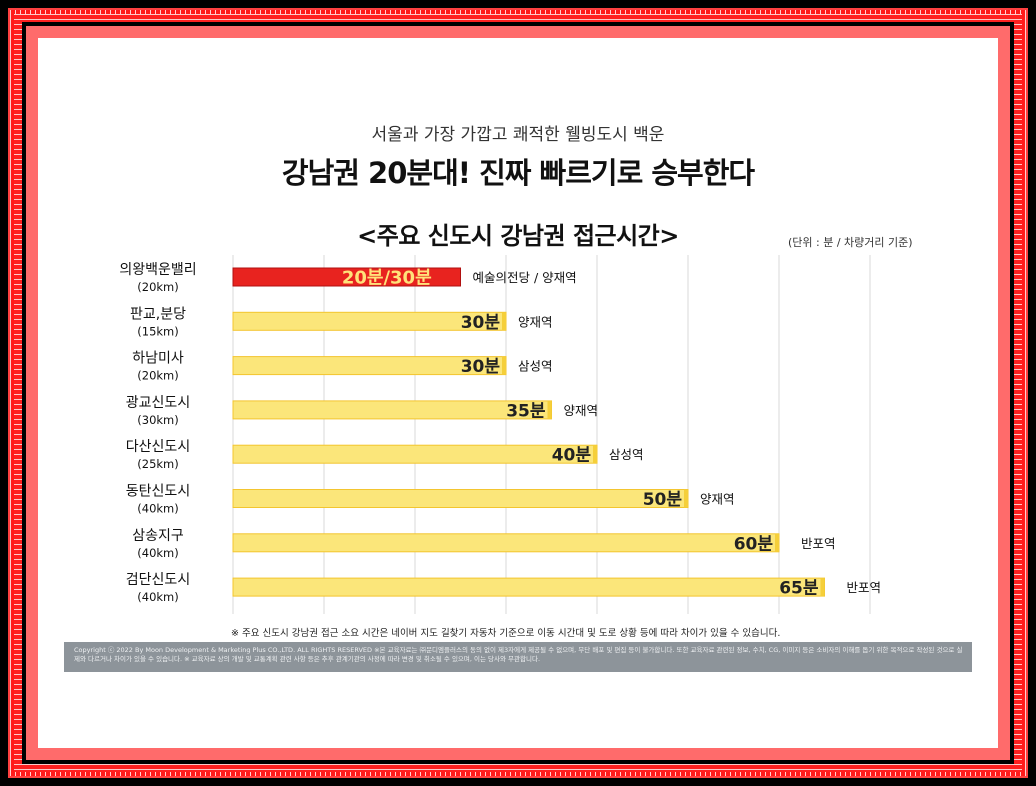 The image size is (1036, 786). Describe the element at coordinates (525, 277) in the screenshot. I see `destination-label: 예술의전당 / 양재역` at that location.